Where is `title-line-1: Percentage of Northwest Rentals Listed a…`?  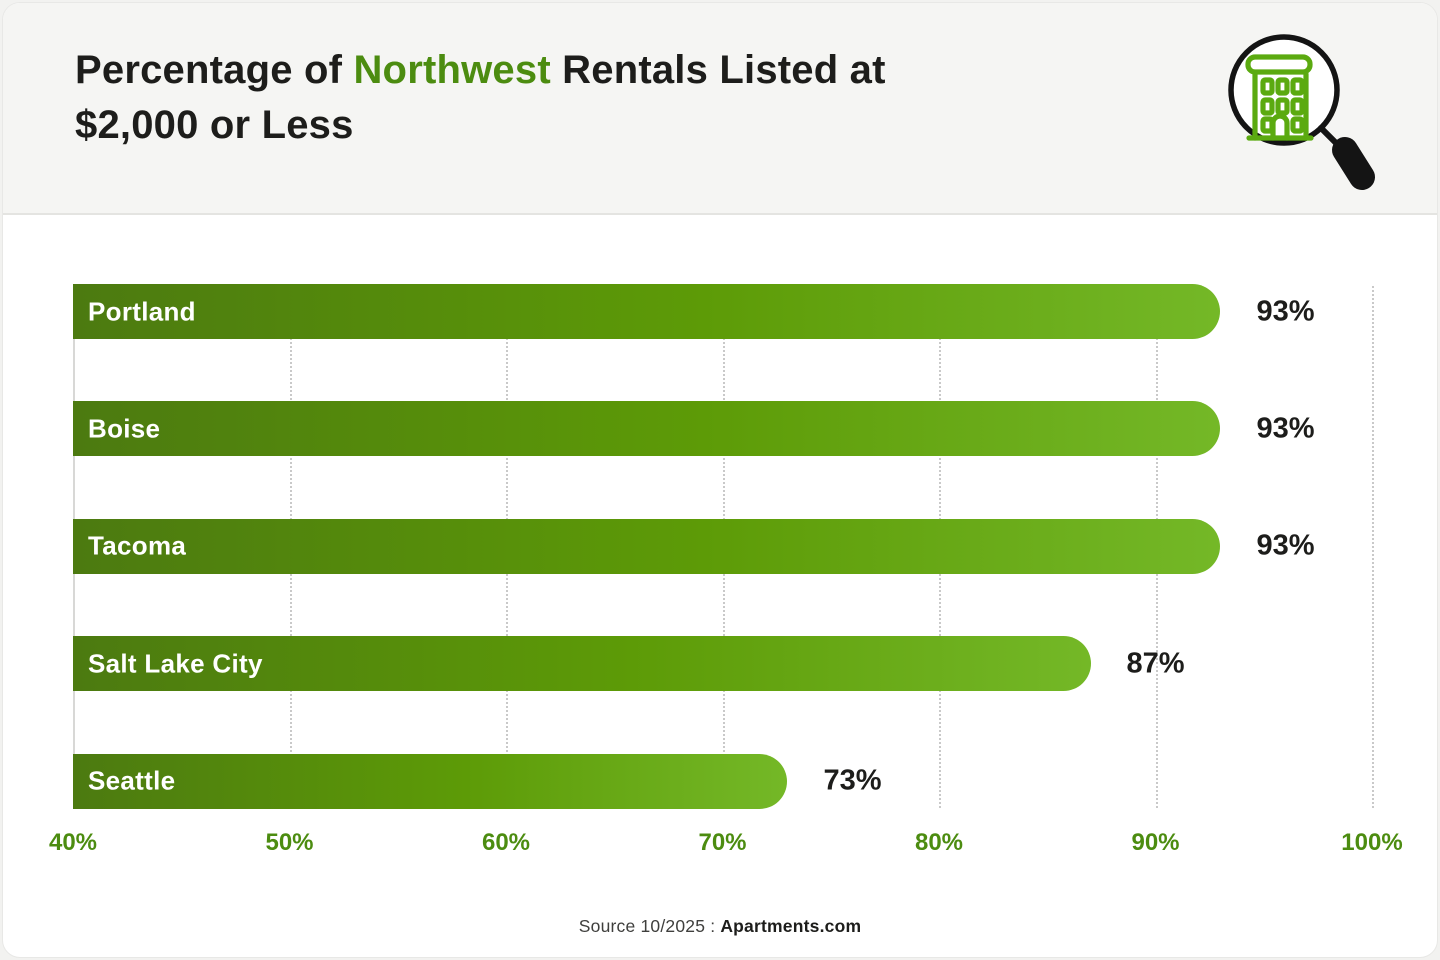
title-line-1: Percentage of Northwest Rentals Listed a… is located at coordinates (480, 70).